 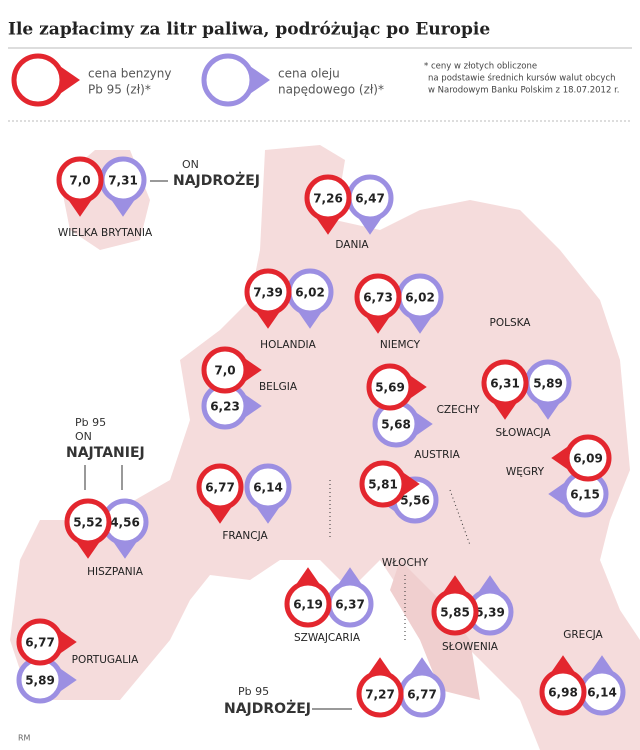 I want to click on country: 4,56 5,52 HISZPANIA, so click(x=106, y=538).